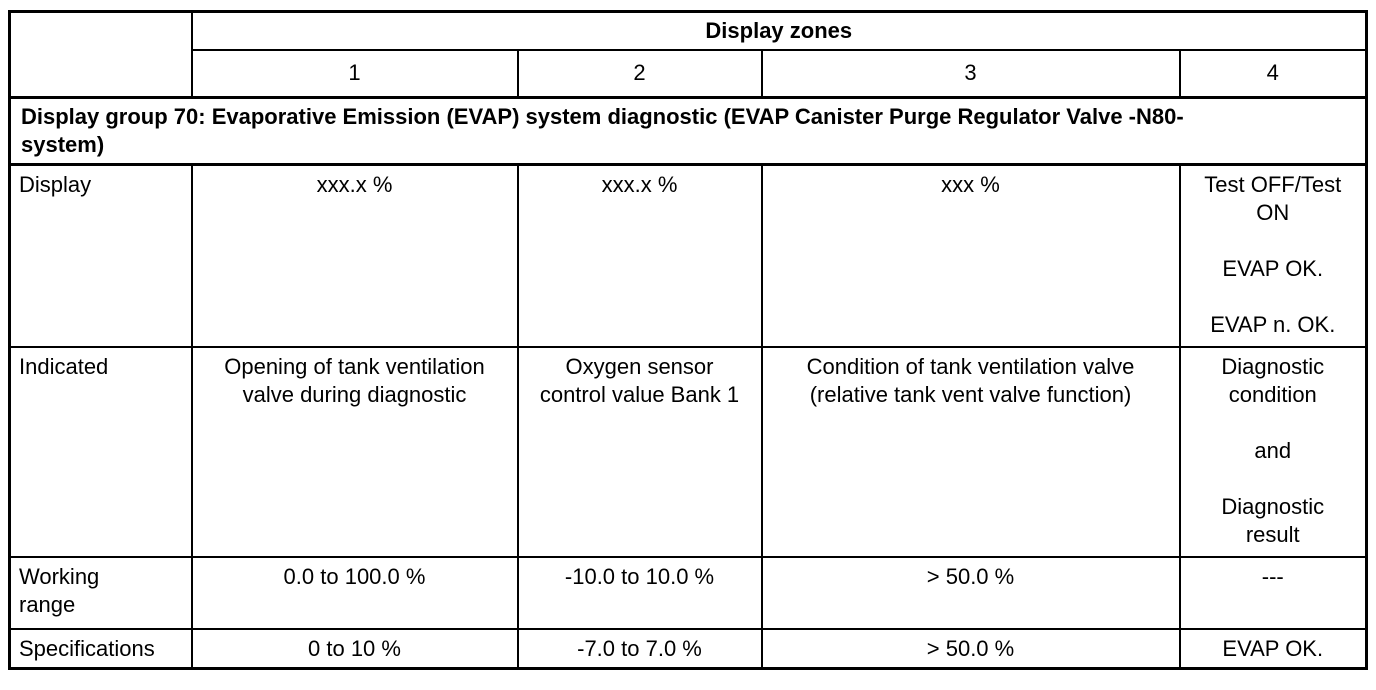  What do you see at coordinates (639, 73) in the screenshot?
I see `zone-2-column-header: 2` at bounding box center [639, 73].